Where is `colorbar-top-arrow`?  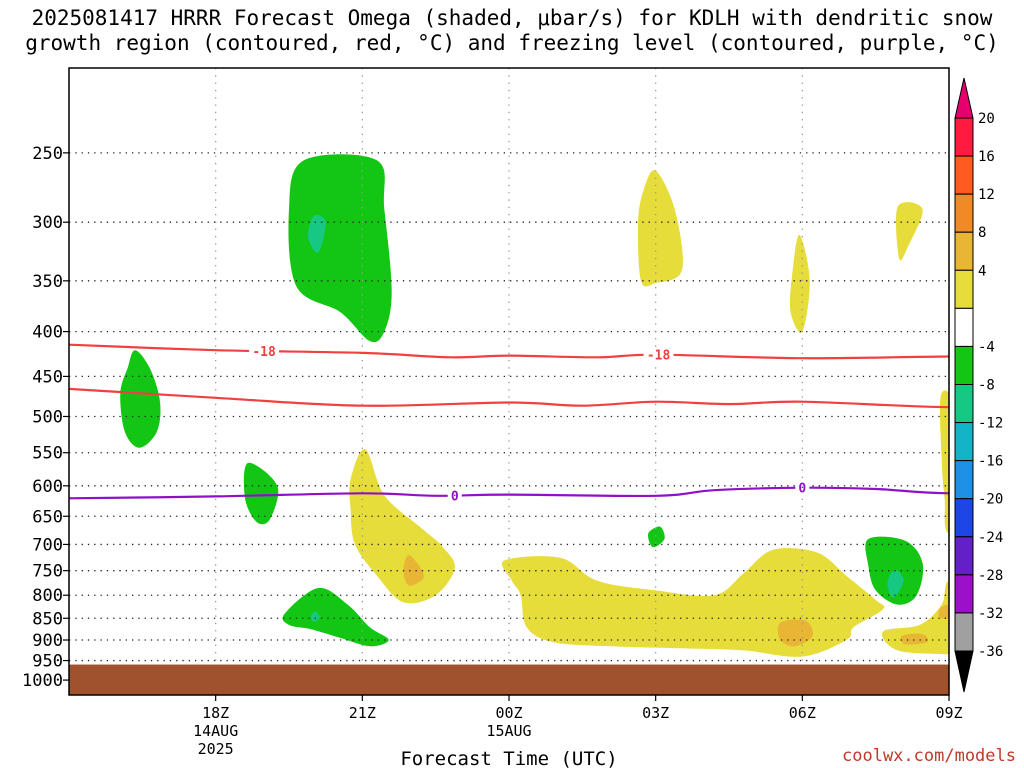
colorbar-top-arrow is located at coordinates (964, 98).